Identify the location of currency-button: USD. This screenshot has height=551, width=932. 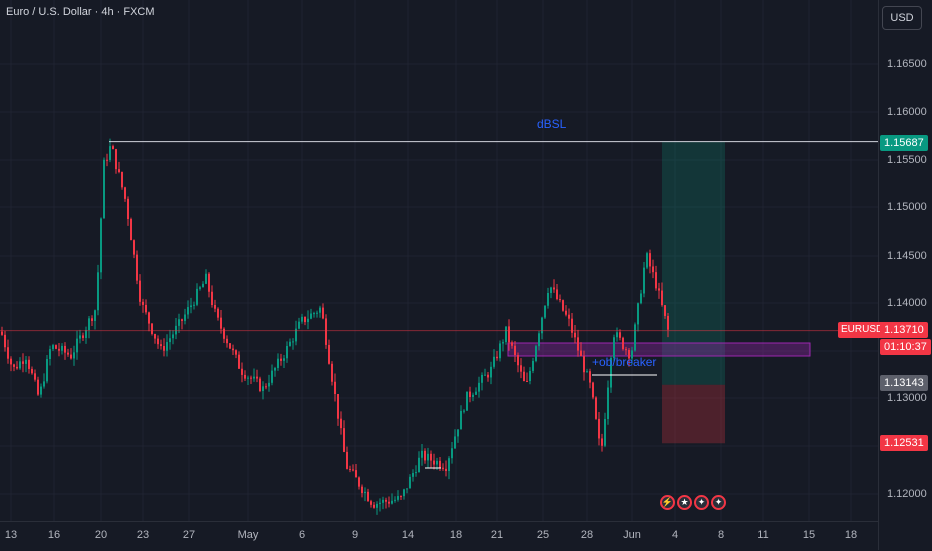
(902, 18).